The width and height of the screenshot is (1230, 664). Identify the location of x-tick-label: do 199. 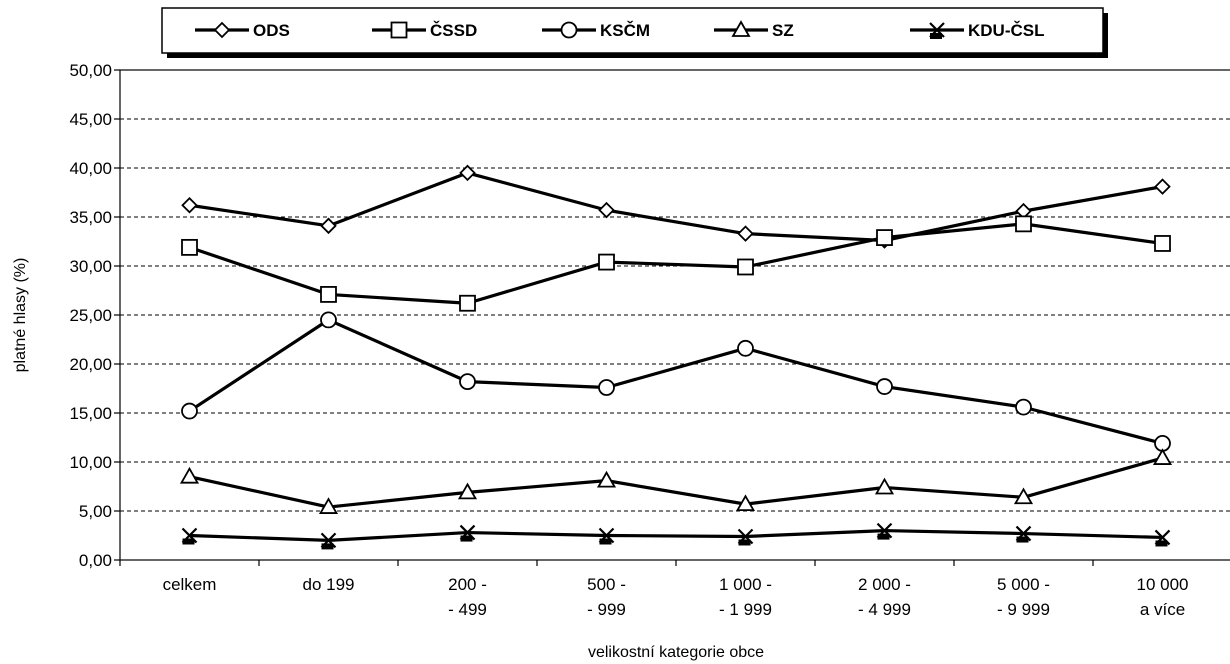
(329, 584).